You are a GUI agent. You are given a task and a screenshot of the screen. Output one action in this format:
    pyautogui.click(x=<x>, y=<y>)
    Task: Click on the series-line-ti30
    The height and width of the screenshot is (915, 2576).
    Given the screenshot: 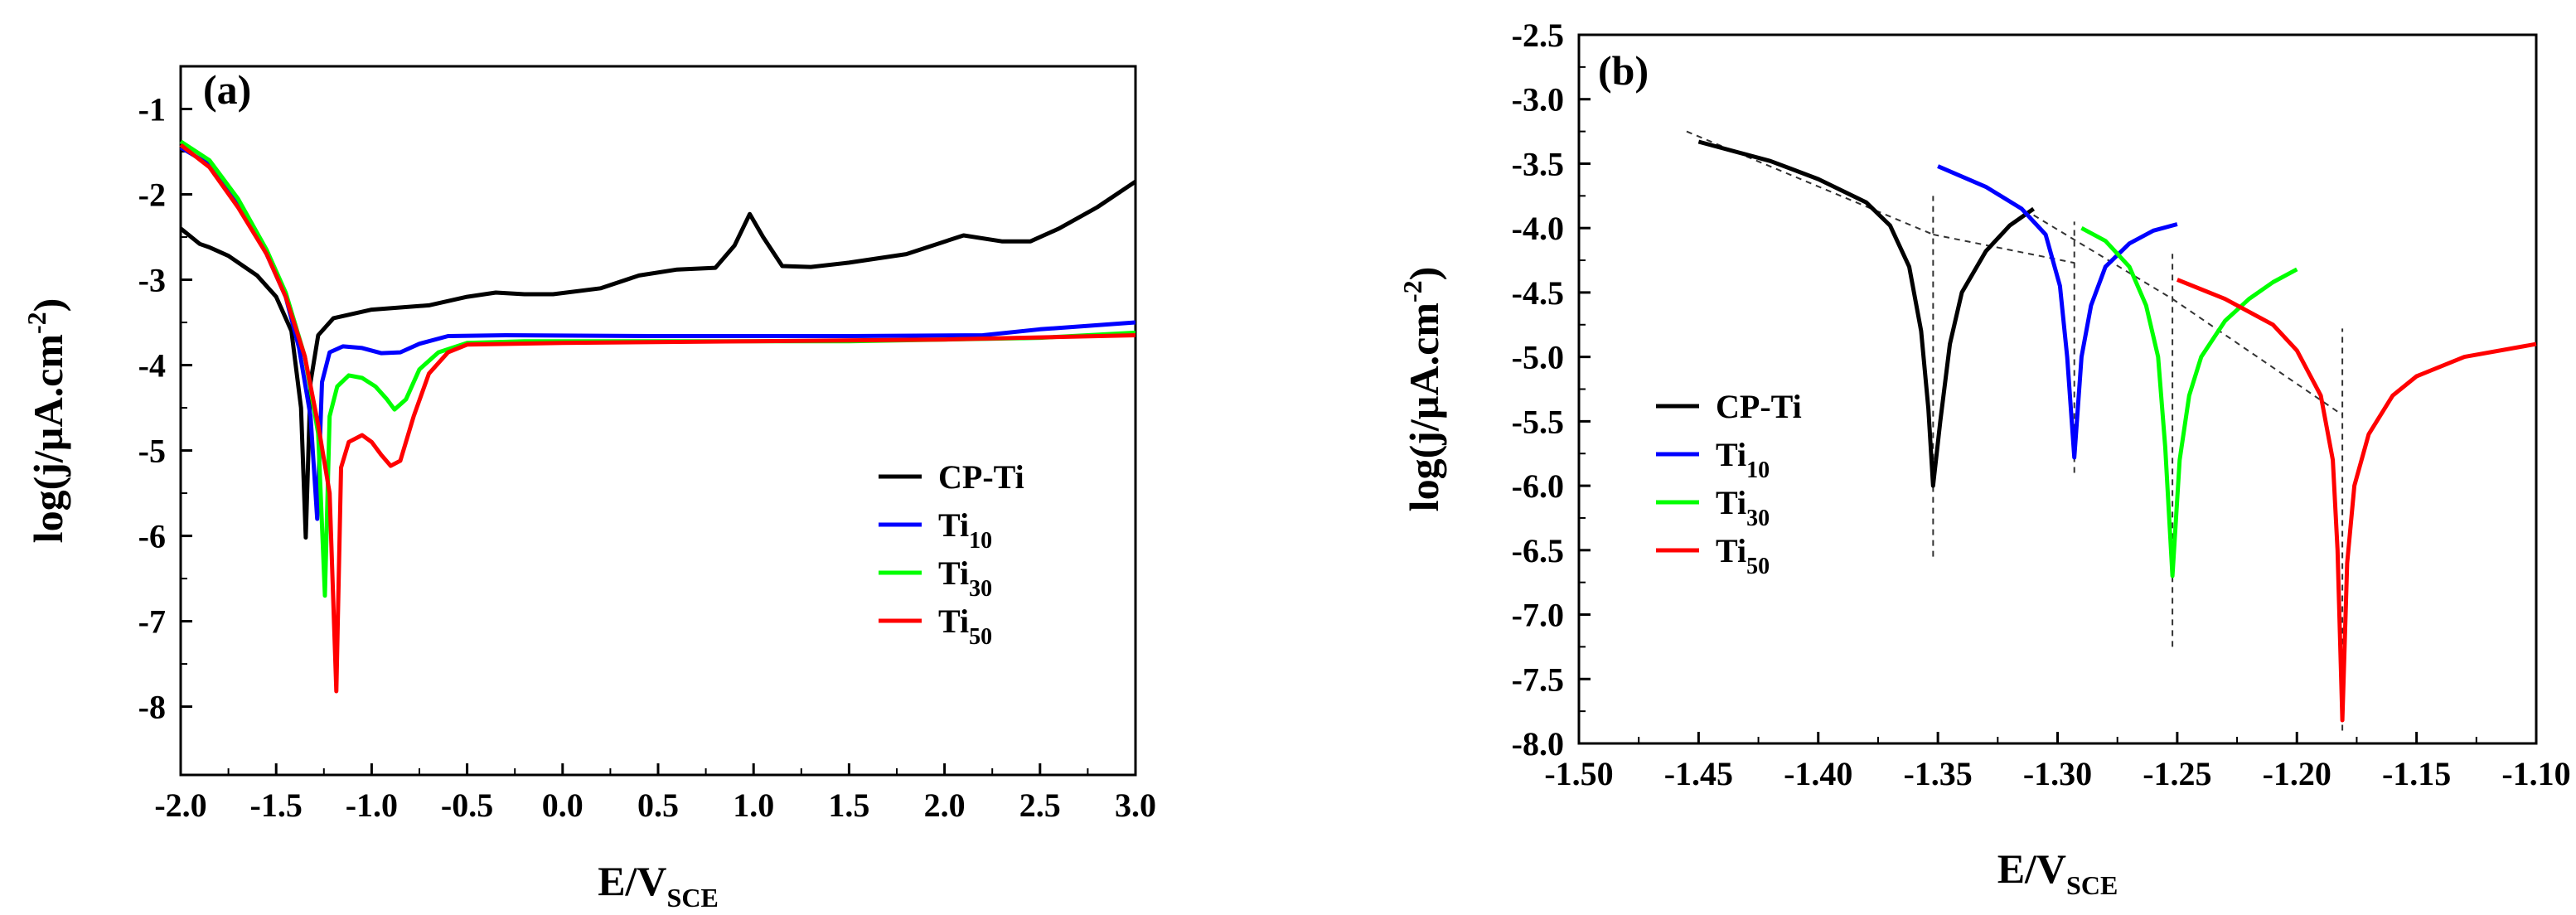 What is the action you would take?
    pyautogui.click(x=2189, y=402)
    